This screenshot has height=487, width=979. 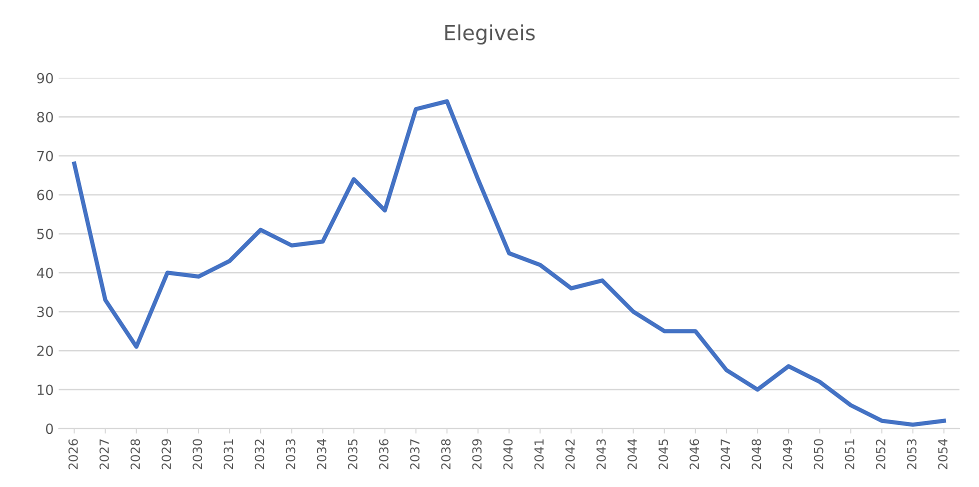 I want to click on x-tick-label: 2034, so click(x=321, y=454).